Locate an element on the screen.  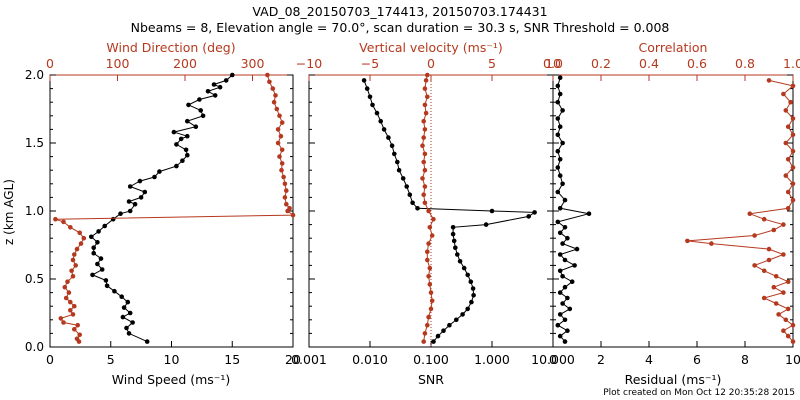
plot-created-note: Plot created on Mon Oct 12 20:35:28 2015 is located at coordinates (699, 393).